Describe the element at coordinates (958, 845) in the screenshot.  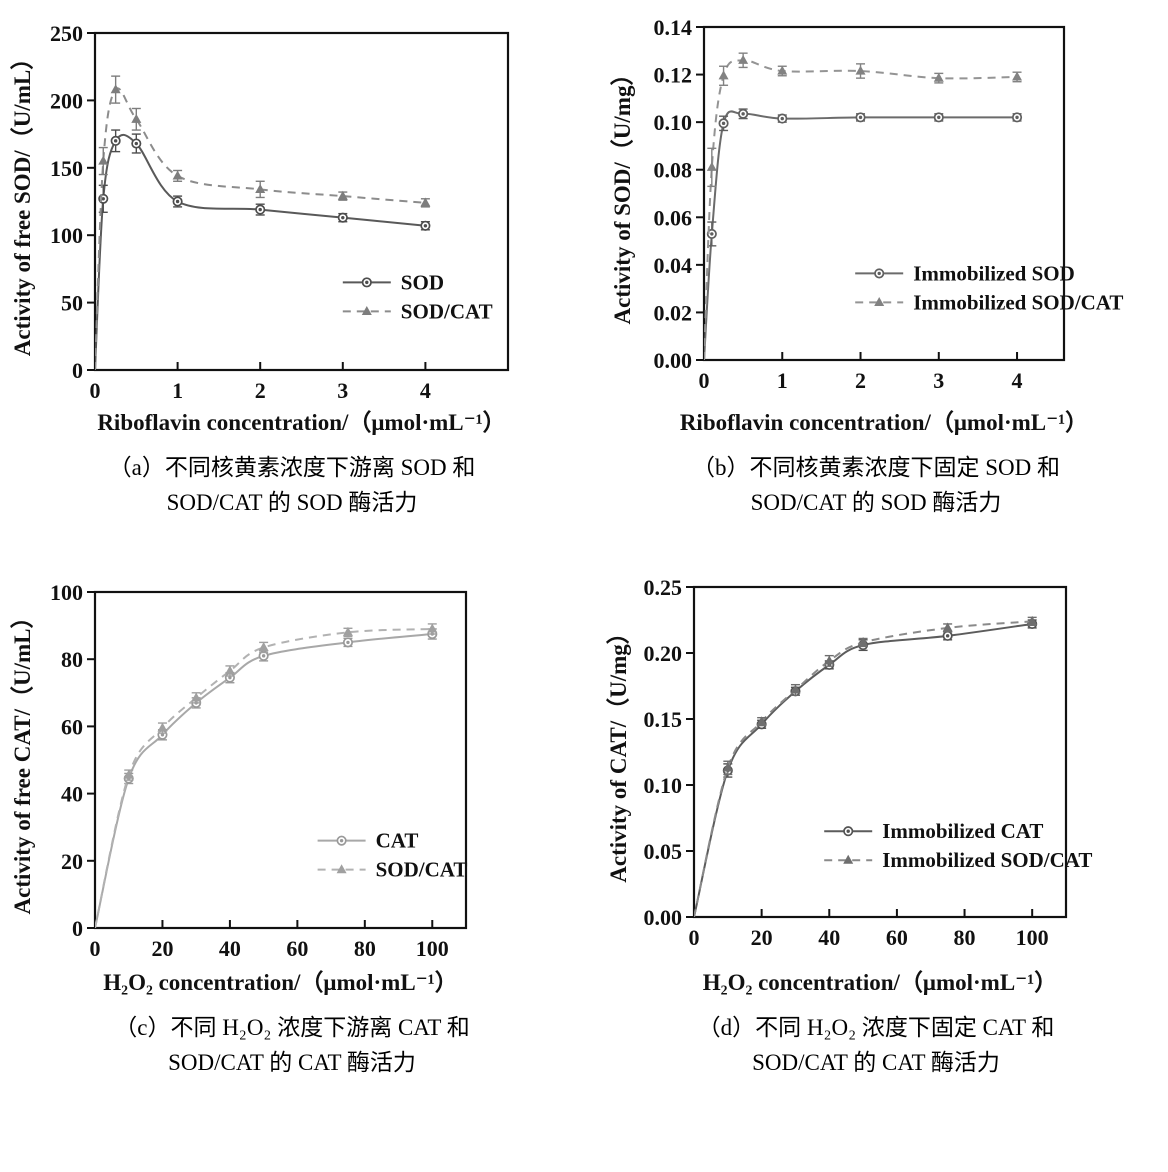
I see `legend: Immobilized CAT Immobilized SOD/CAT` at that location.